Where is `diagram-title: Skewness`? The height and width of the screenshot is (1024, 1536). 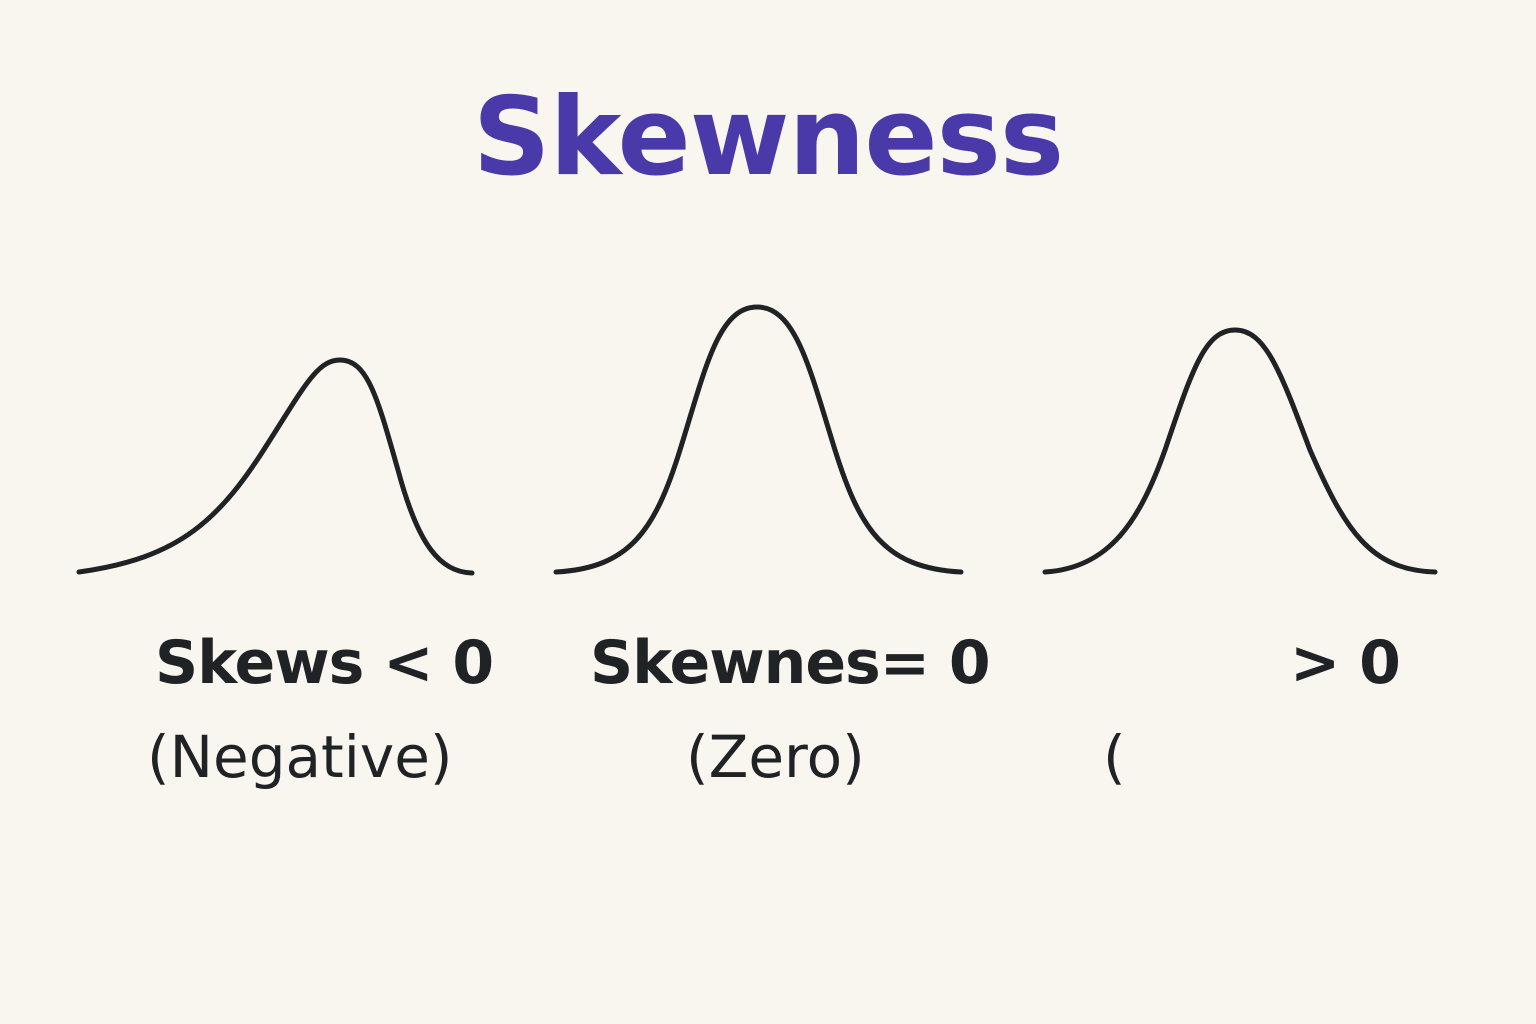 diagram-title: Skewness is located at coordinates (768, 137).